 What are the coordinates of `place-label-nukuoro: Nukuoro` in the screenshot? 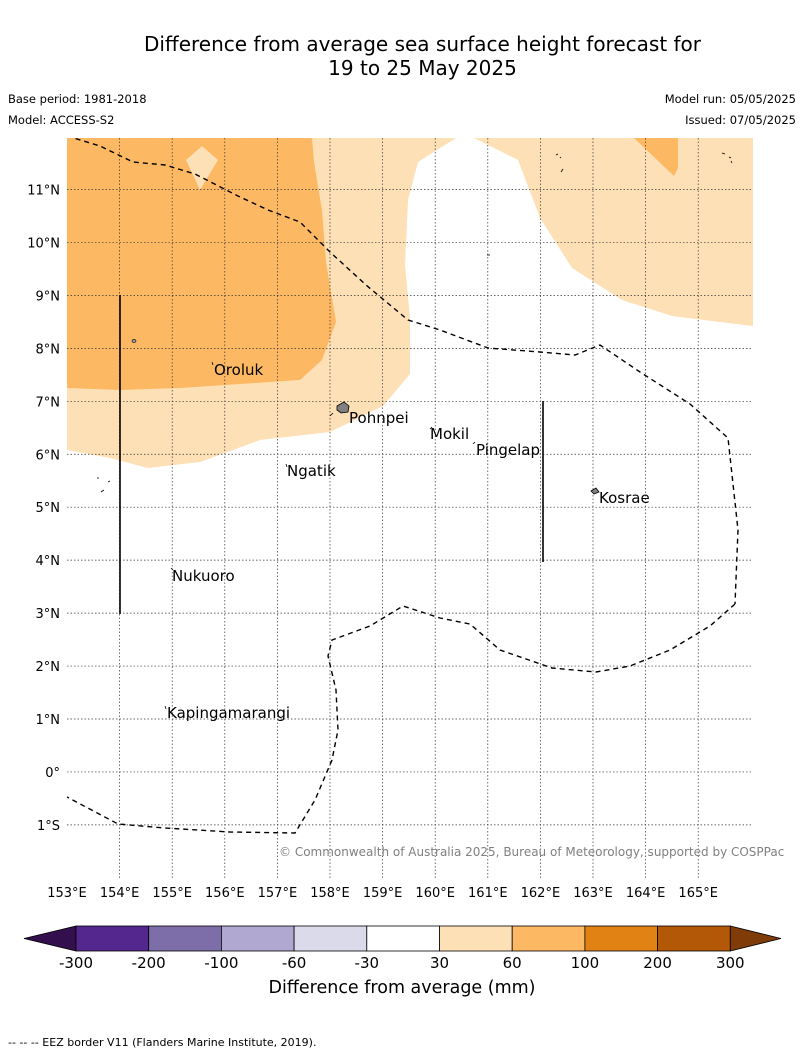 It's located at (203, 576).